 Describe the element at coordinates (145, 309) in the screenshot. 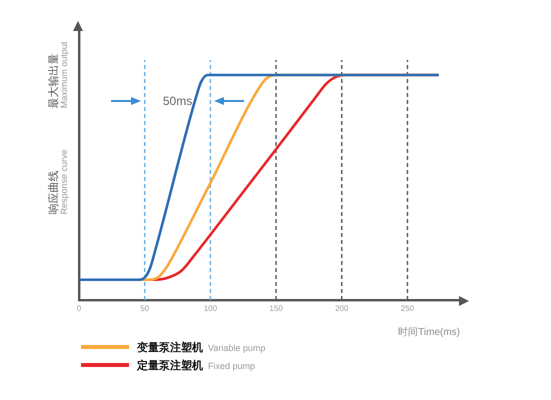

I see `x-tick-label: 50` at that location.